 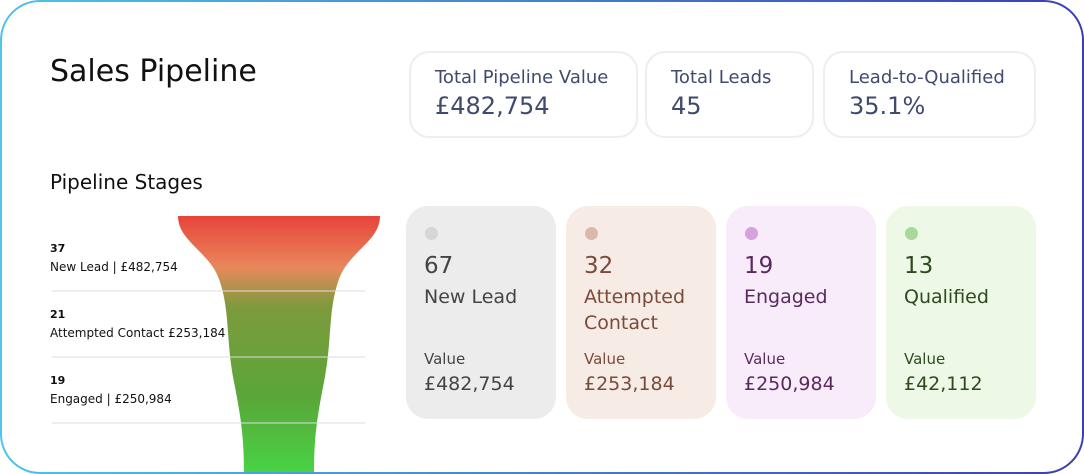 I want to click on kpi-card: Total Leads 45, so click(x=729, y=94).